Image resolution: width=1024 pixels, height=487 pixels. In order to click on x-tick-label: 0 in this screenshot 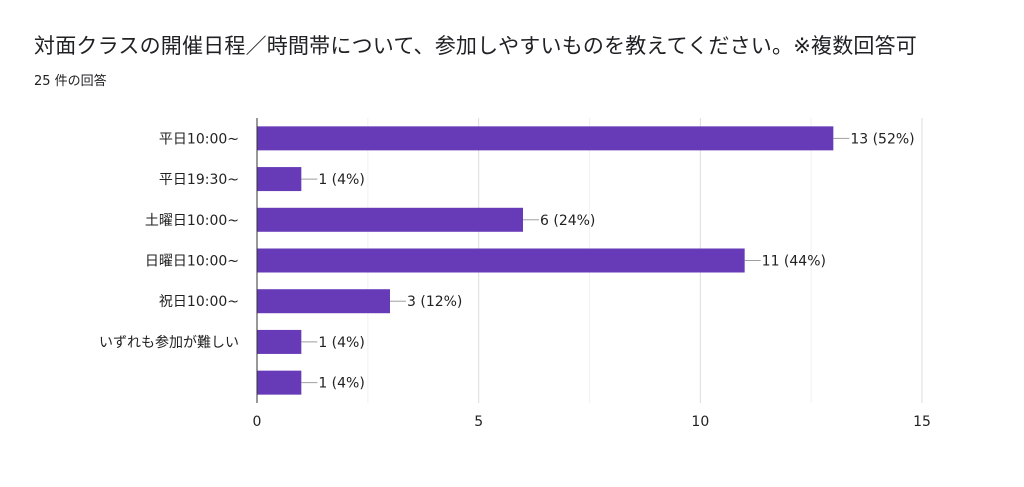, I will do `click(257, 422)`.